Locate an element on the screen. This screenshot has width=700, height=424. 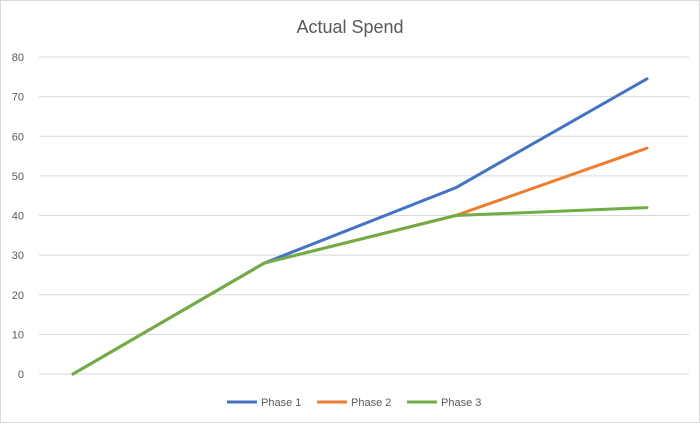
legend-label: Phase 1 is located at coordinates (281, 403).